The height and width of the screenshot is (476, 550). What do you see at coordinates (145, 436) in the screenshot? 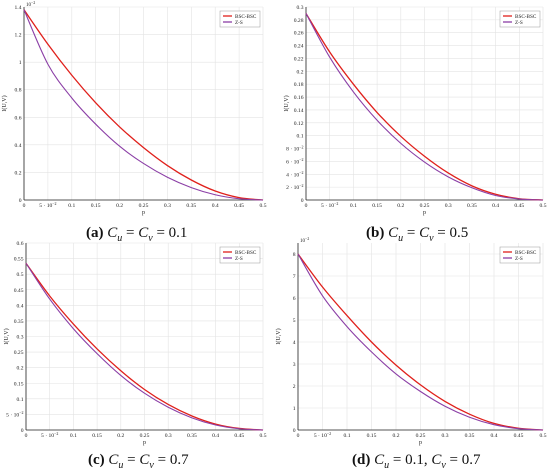
I see `chart-c-x-tick-label: 0.25` at bounding box center [145, 436].